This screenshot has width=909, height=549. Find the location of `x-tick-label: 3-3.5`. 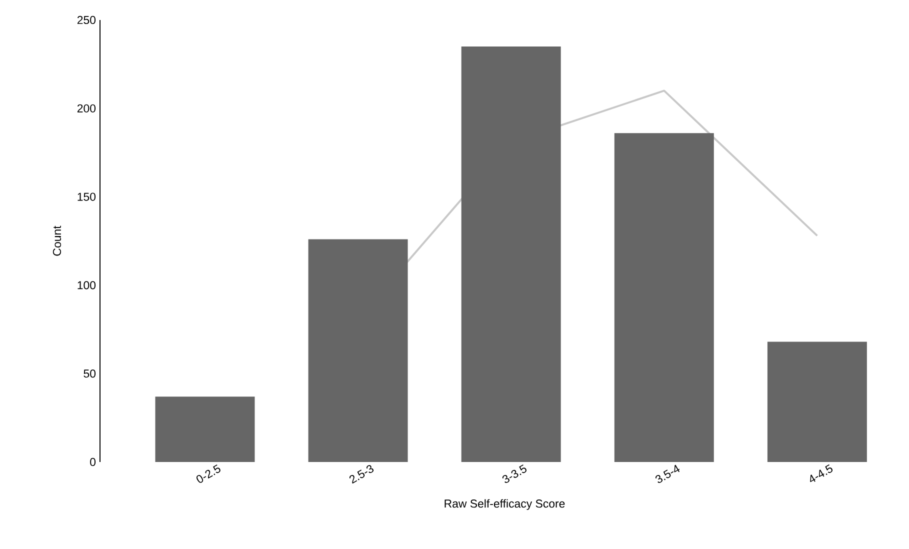

x-tick-label: 3-3.5 is located at coordinates (514, 473).